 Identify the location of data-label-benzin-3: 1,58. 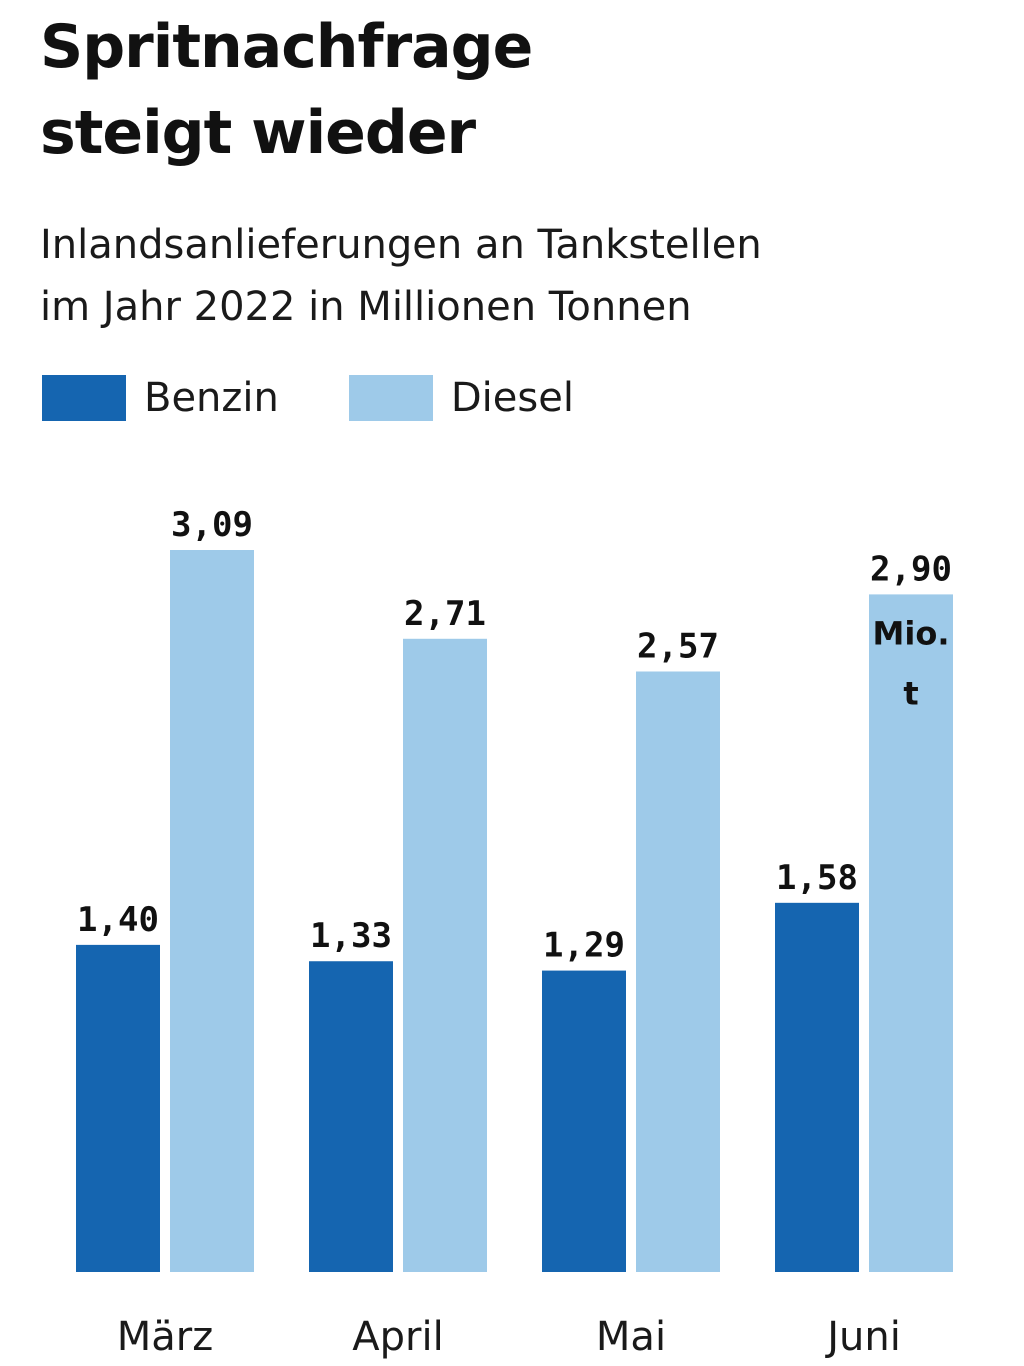
(817, 878).